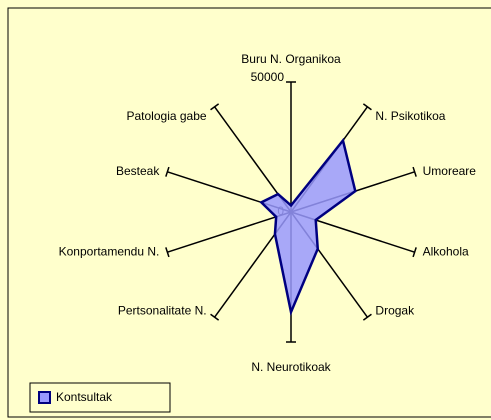 The width and height of the screenshot is (491, 420). What do you see at coordinates (450, 171) in the screenshot?
I see `category-label: Umoreare` at bounding box center [450, 171].